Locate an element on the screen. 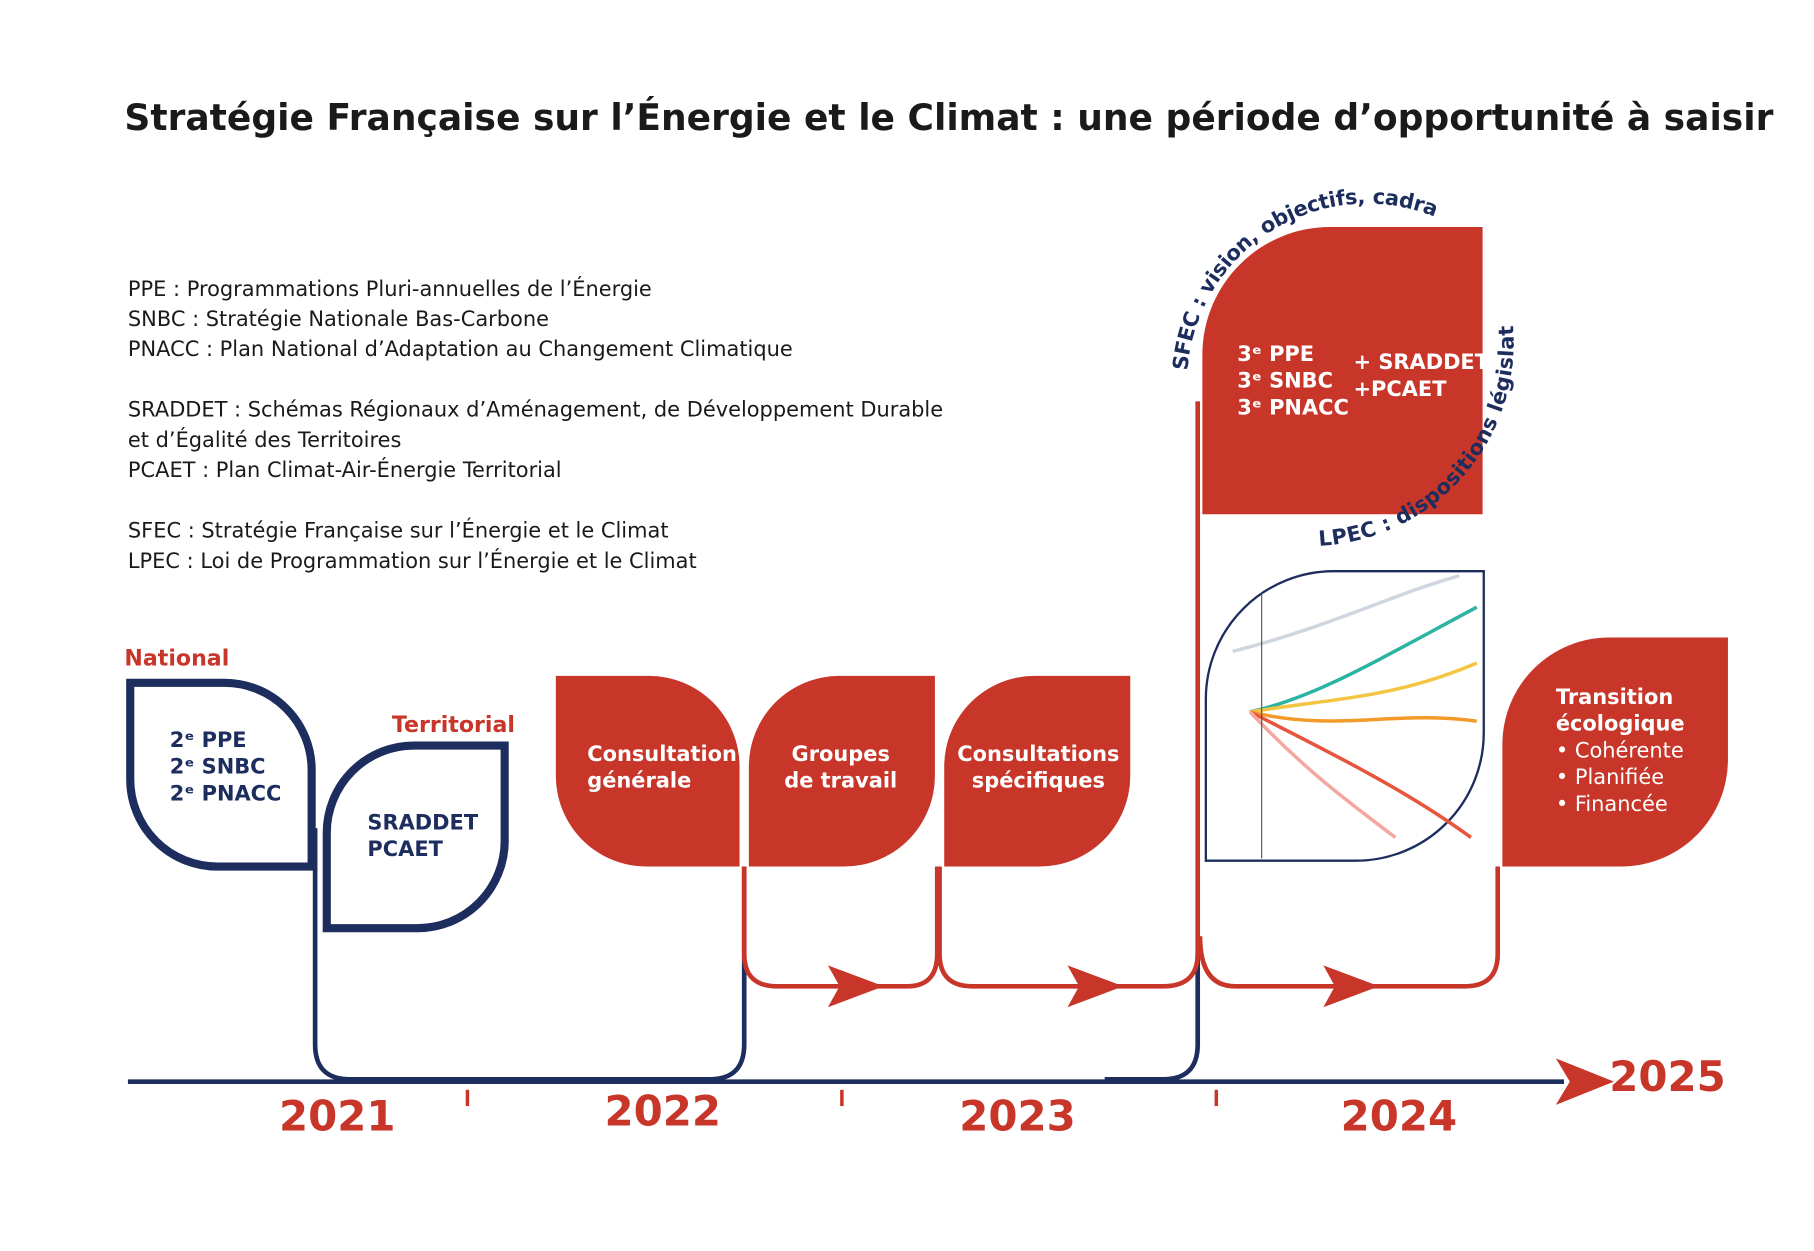 The height and width of the screenshot is (1251, 1814). national-box is located at coordinates (221, 774).